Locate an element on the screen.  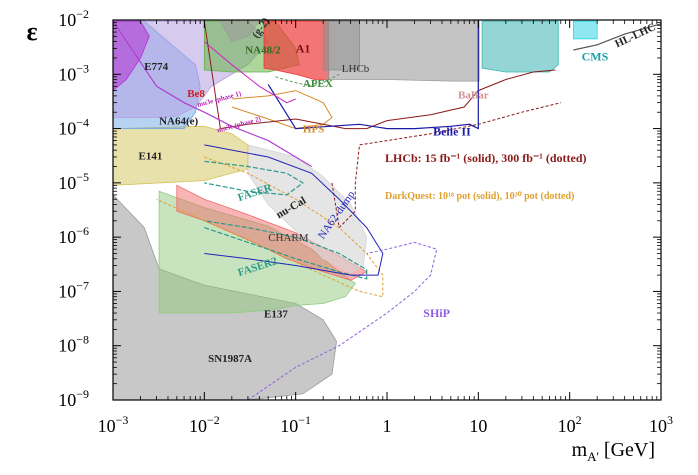
x-axis-label: mA' [GeV] is located at coordinates (613, 451).